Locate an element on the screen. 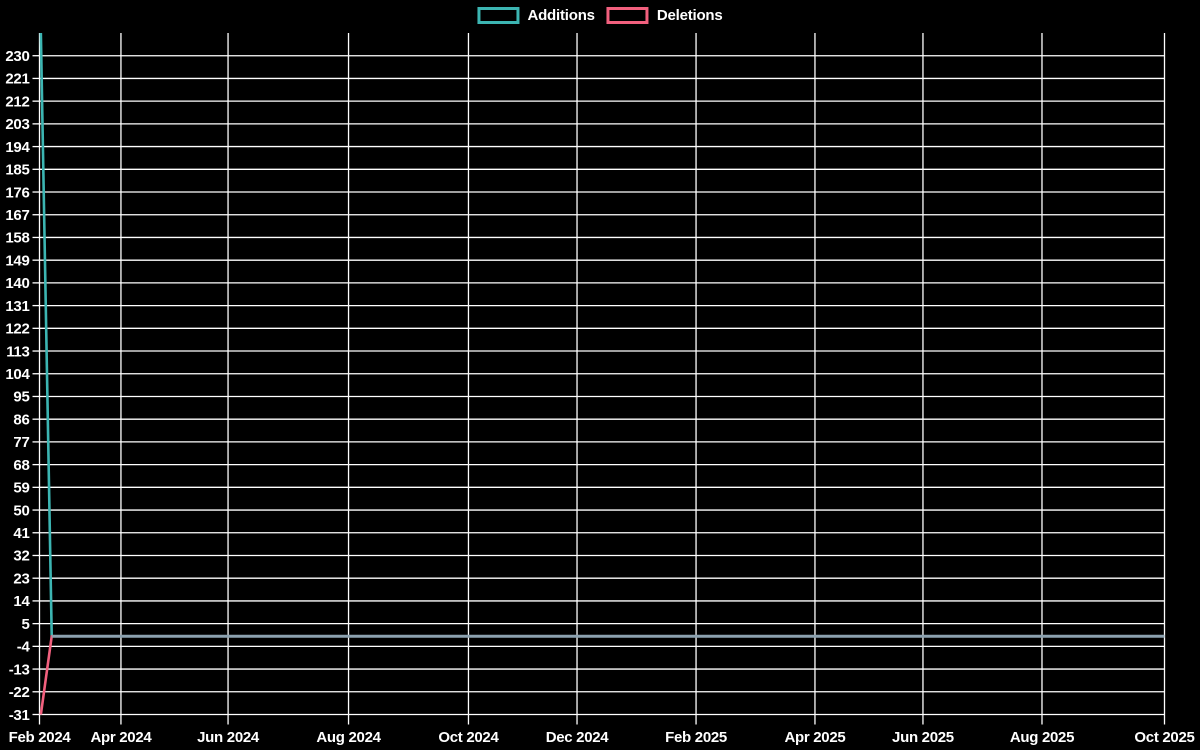 The height and width of the screenshot is (750, 1200). svg-text: 149 is located at coordinates (17, 260).